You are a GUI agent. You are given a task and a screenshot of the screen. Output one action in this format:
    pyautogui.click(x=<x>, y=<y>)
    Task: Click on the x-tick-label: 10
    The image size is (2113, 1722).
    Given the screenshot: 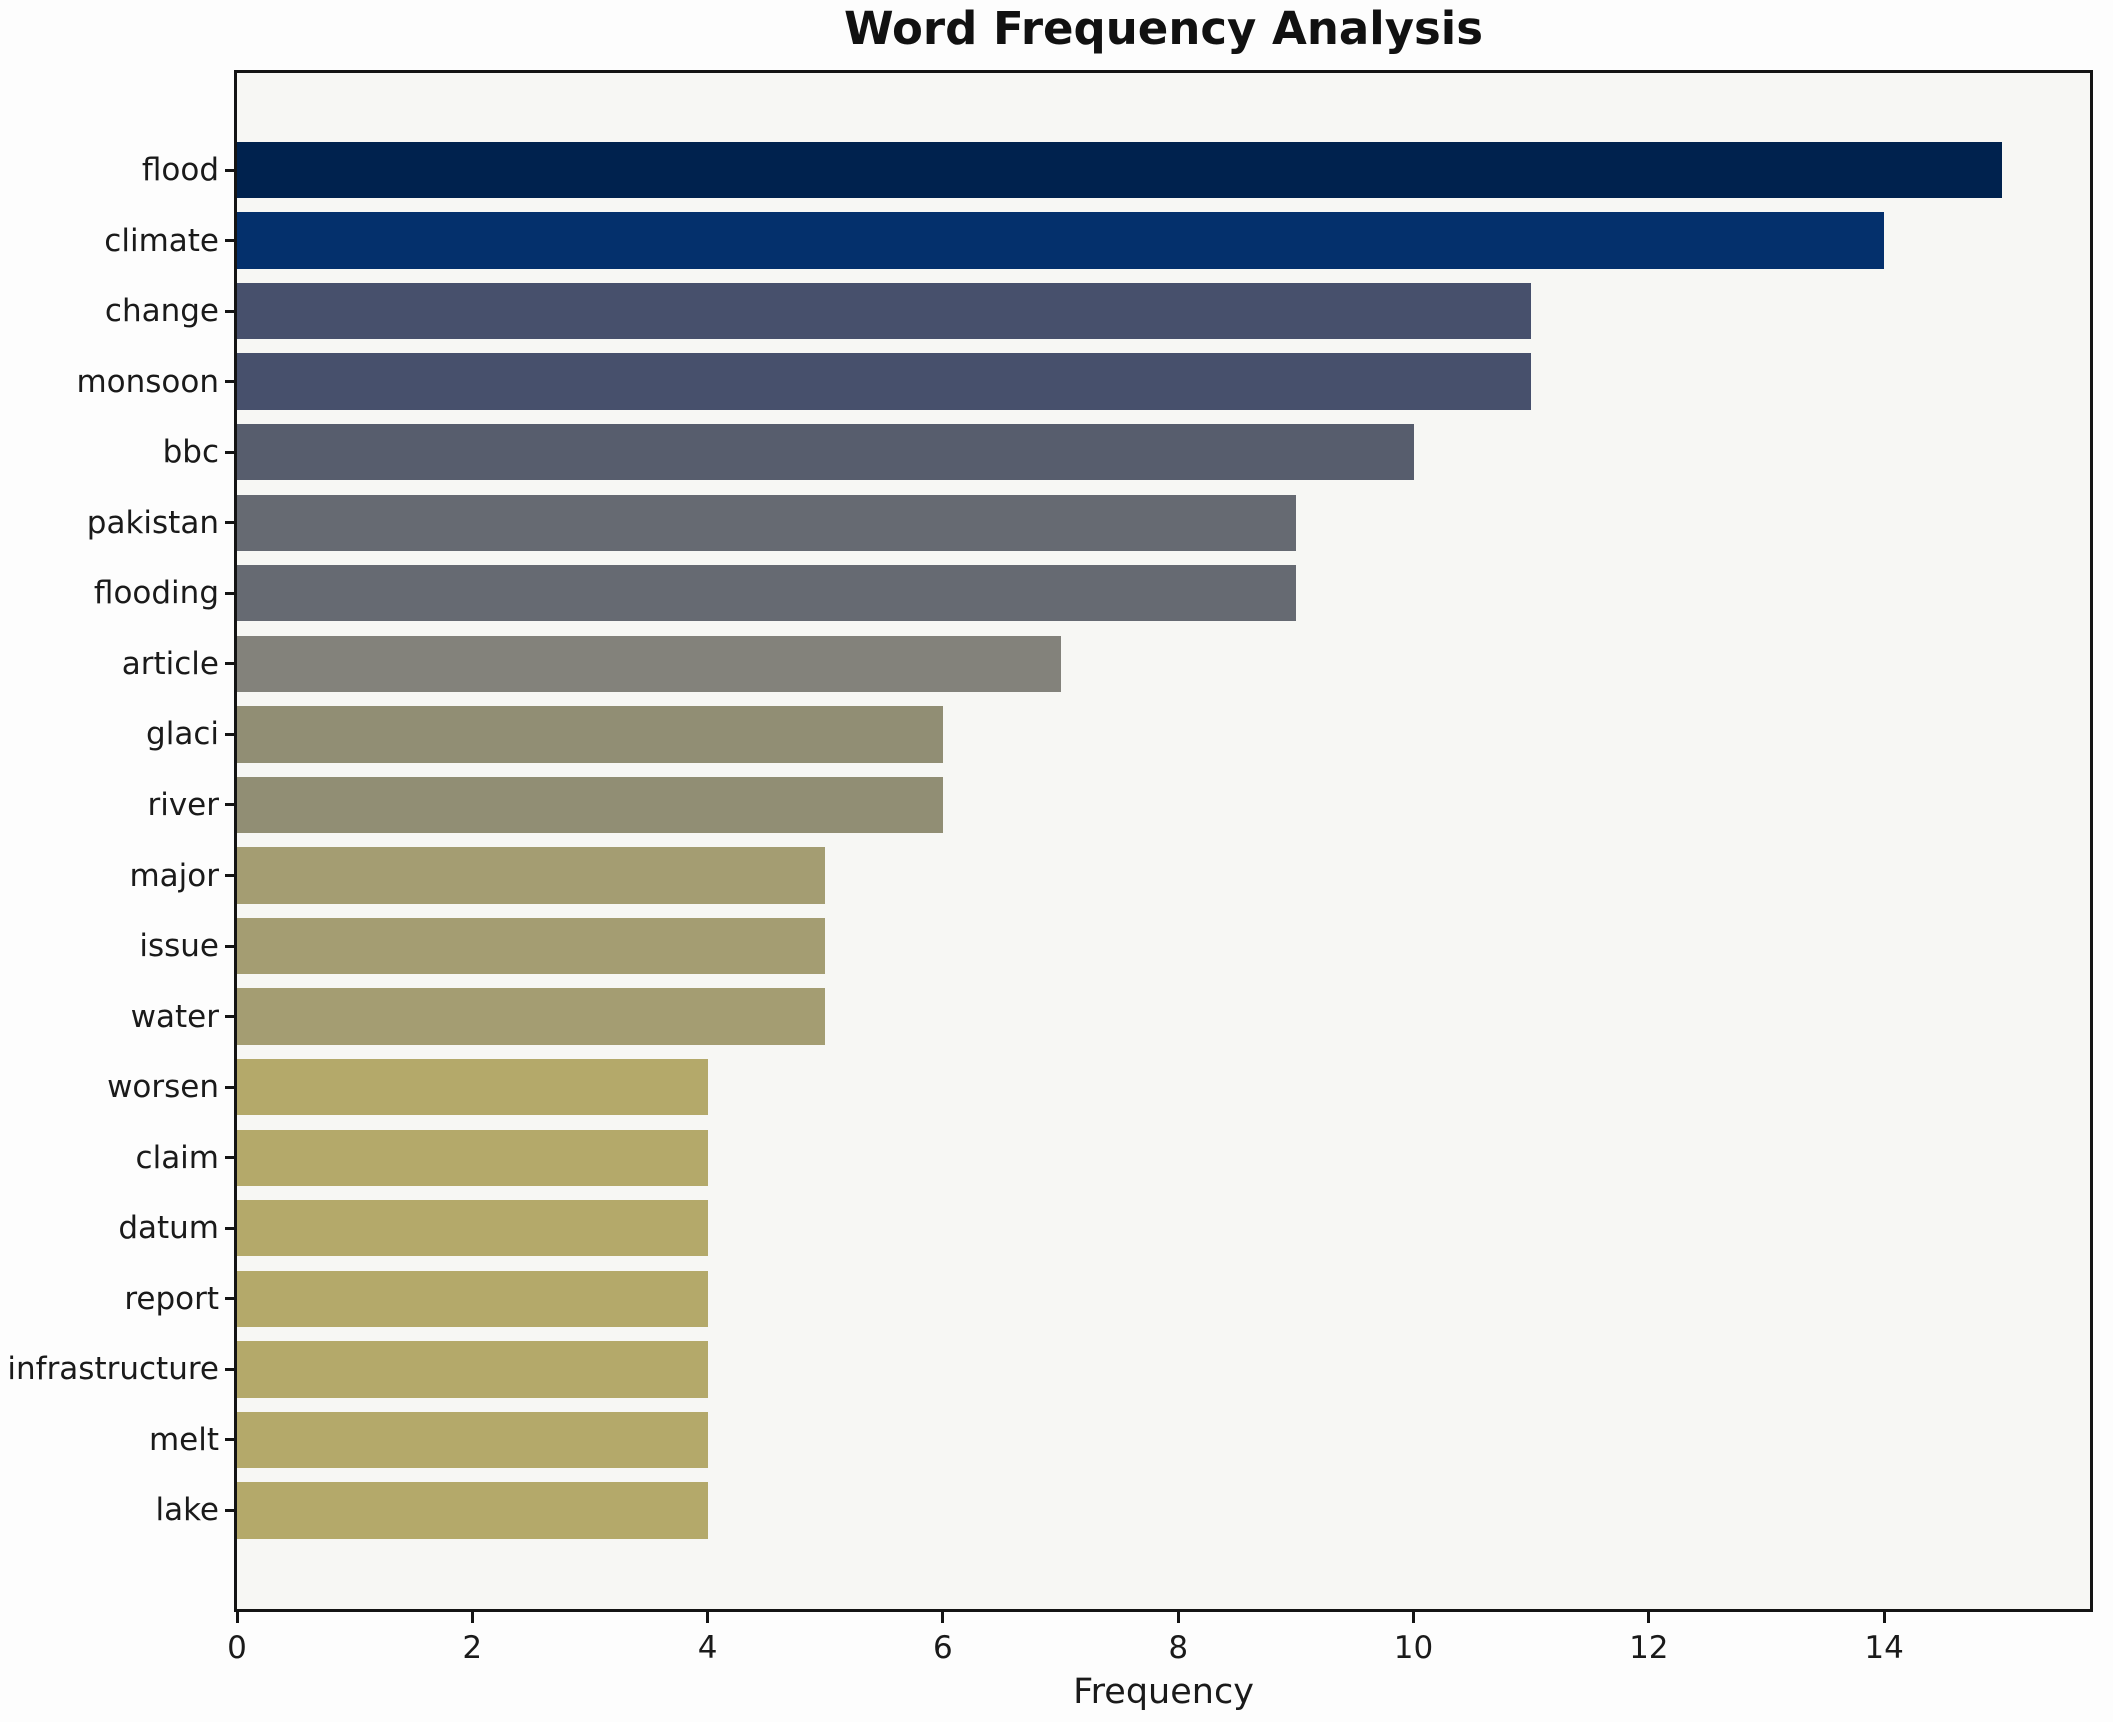 What is the action you would take?
    pyautogui.click(x=1413, y=1648)
    